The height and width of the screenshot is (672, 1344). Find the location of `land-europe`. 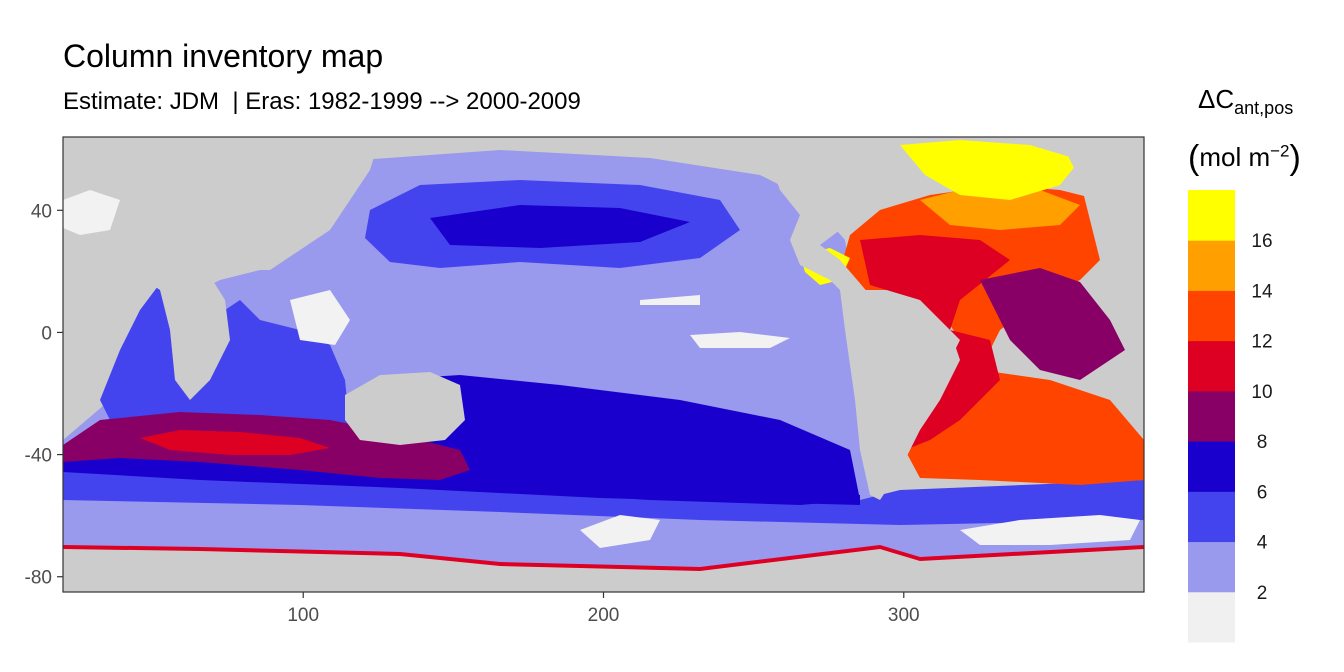

land-europe is located at coordinates (1102, 218).